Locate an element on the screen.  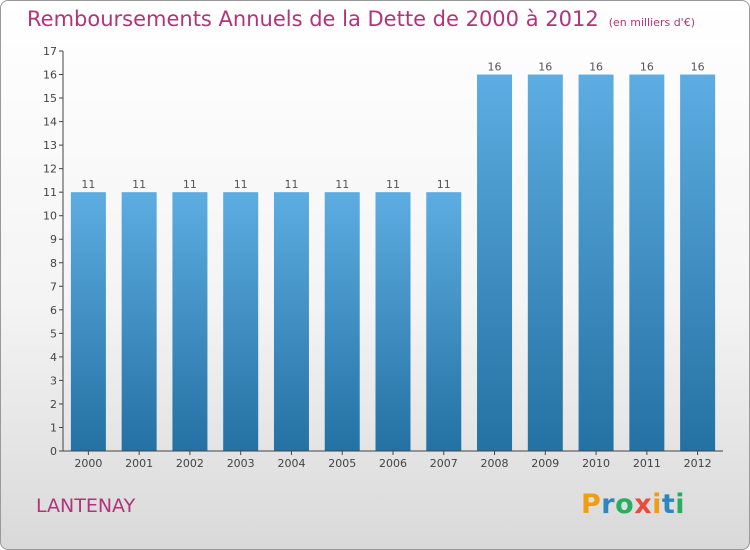
x-tick-label: 2003 is located at coordinates (241, 463).